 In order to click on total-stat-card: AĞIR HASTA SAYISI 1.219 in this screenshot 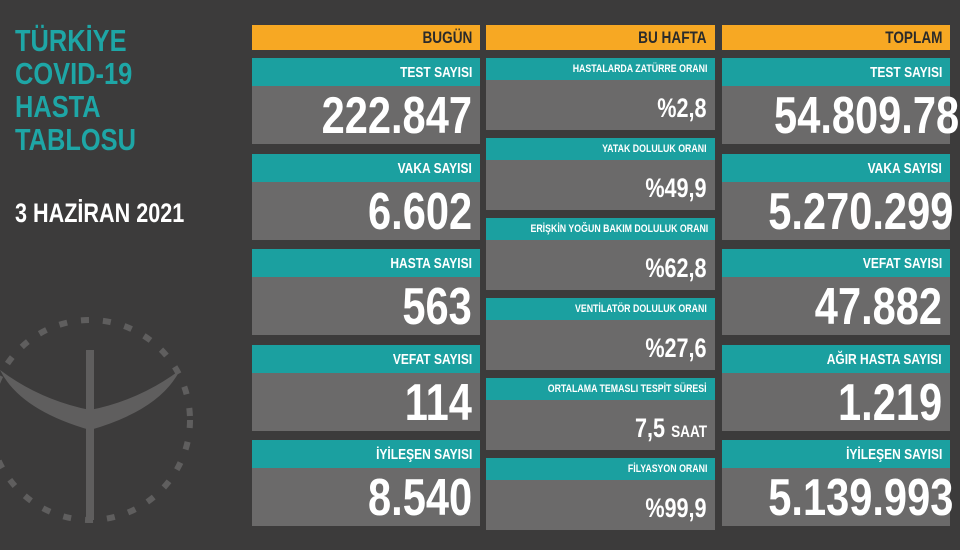, I will do `click(836, 388)`.